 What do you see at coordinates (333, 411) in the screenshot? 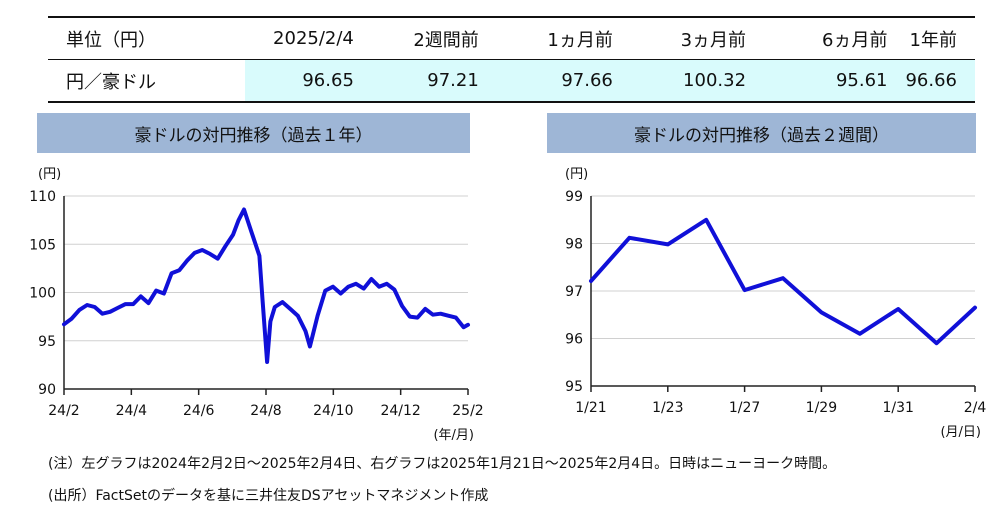
I see `chart-1y-x-tick-label: 24/10` at bounding box center [333, 411].